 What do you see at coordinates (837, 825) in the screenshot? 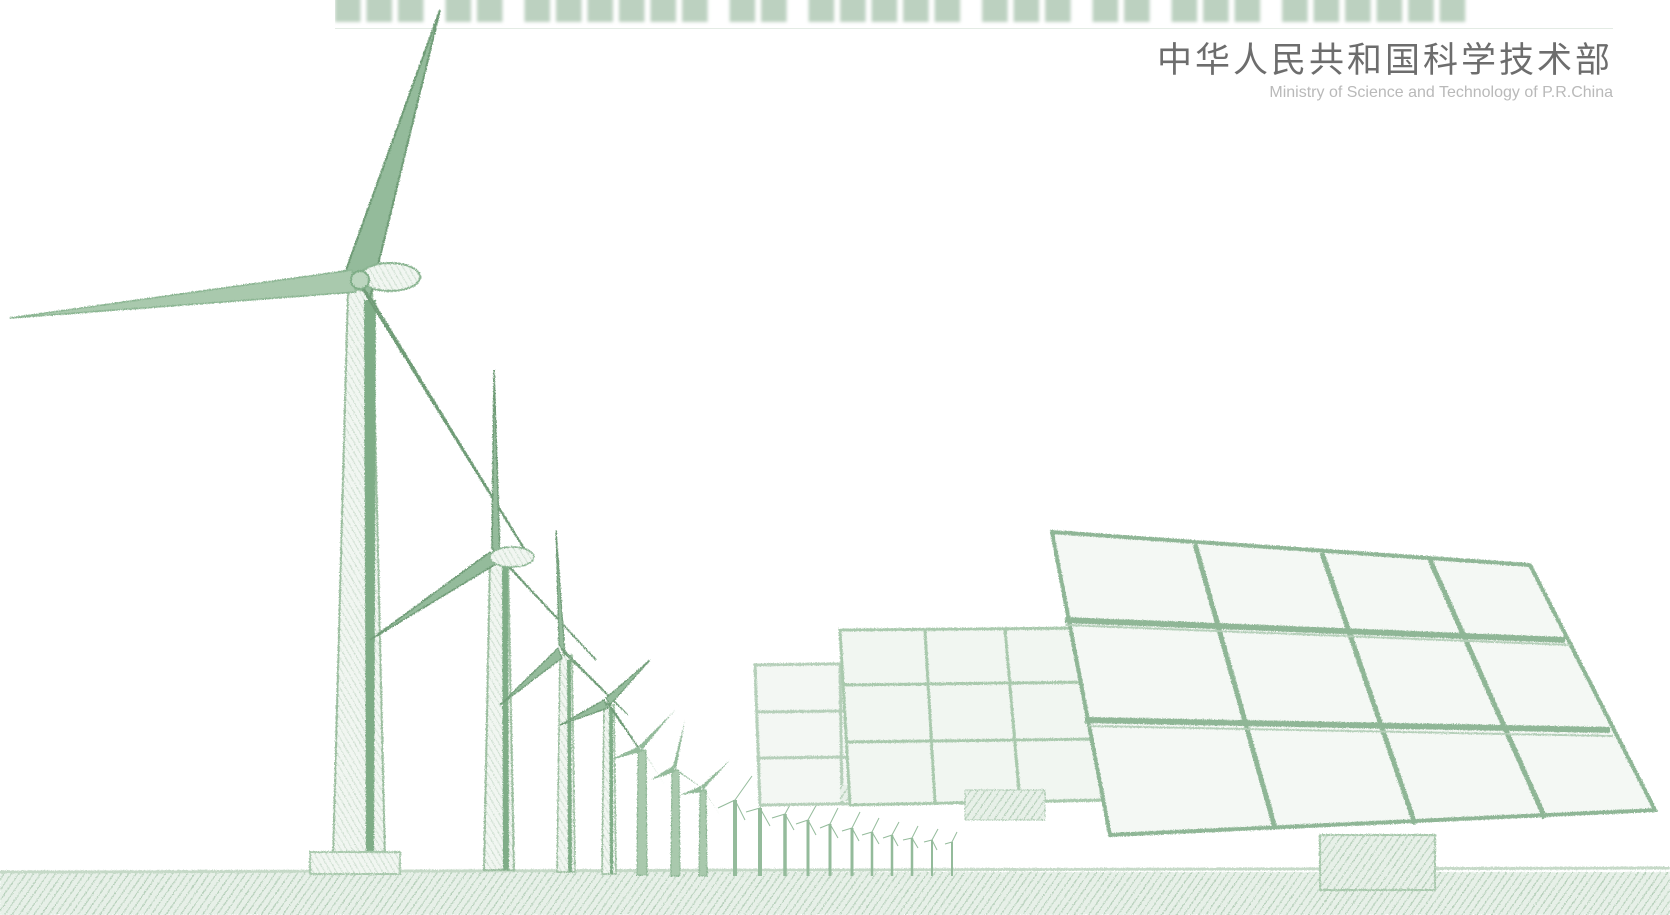
I see `distant-wind-turbines` at bounding box center [837, 825].